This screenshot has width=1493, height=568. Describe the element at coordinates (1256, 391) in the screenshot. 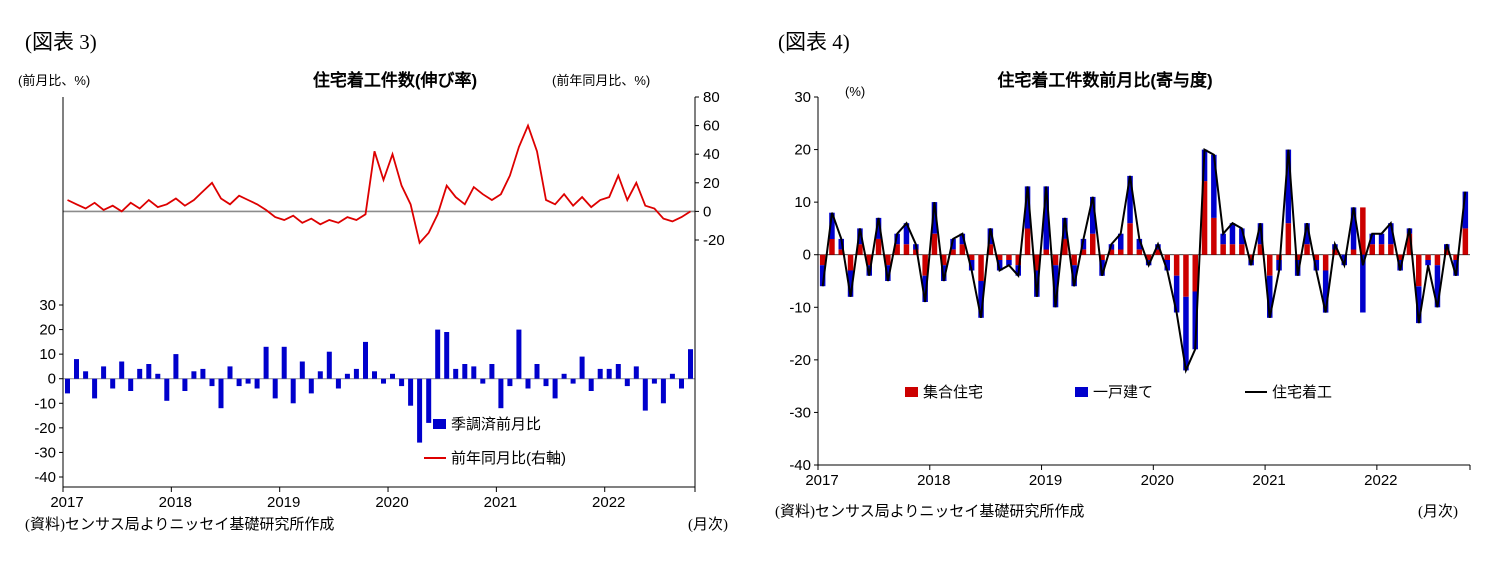

I see `fig4-total-line-swatch` at that location.